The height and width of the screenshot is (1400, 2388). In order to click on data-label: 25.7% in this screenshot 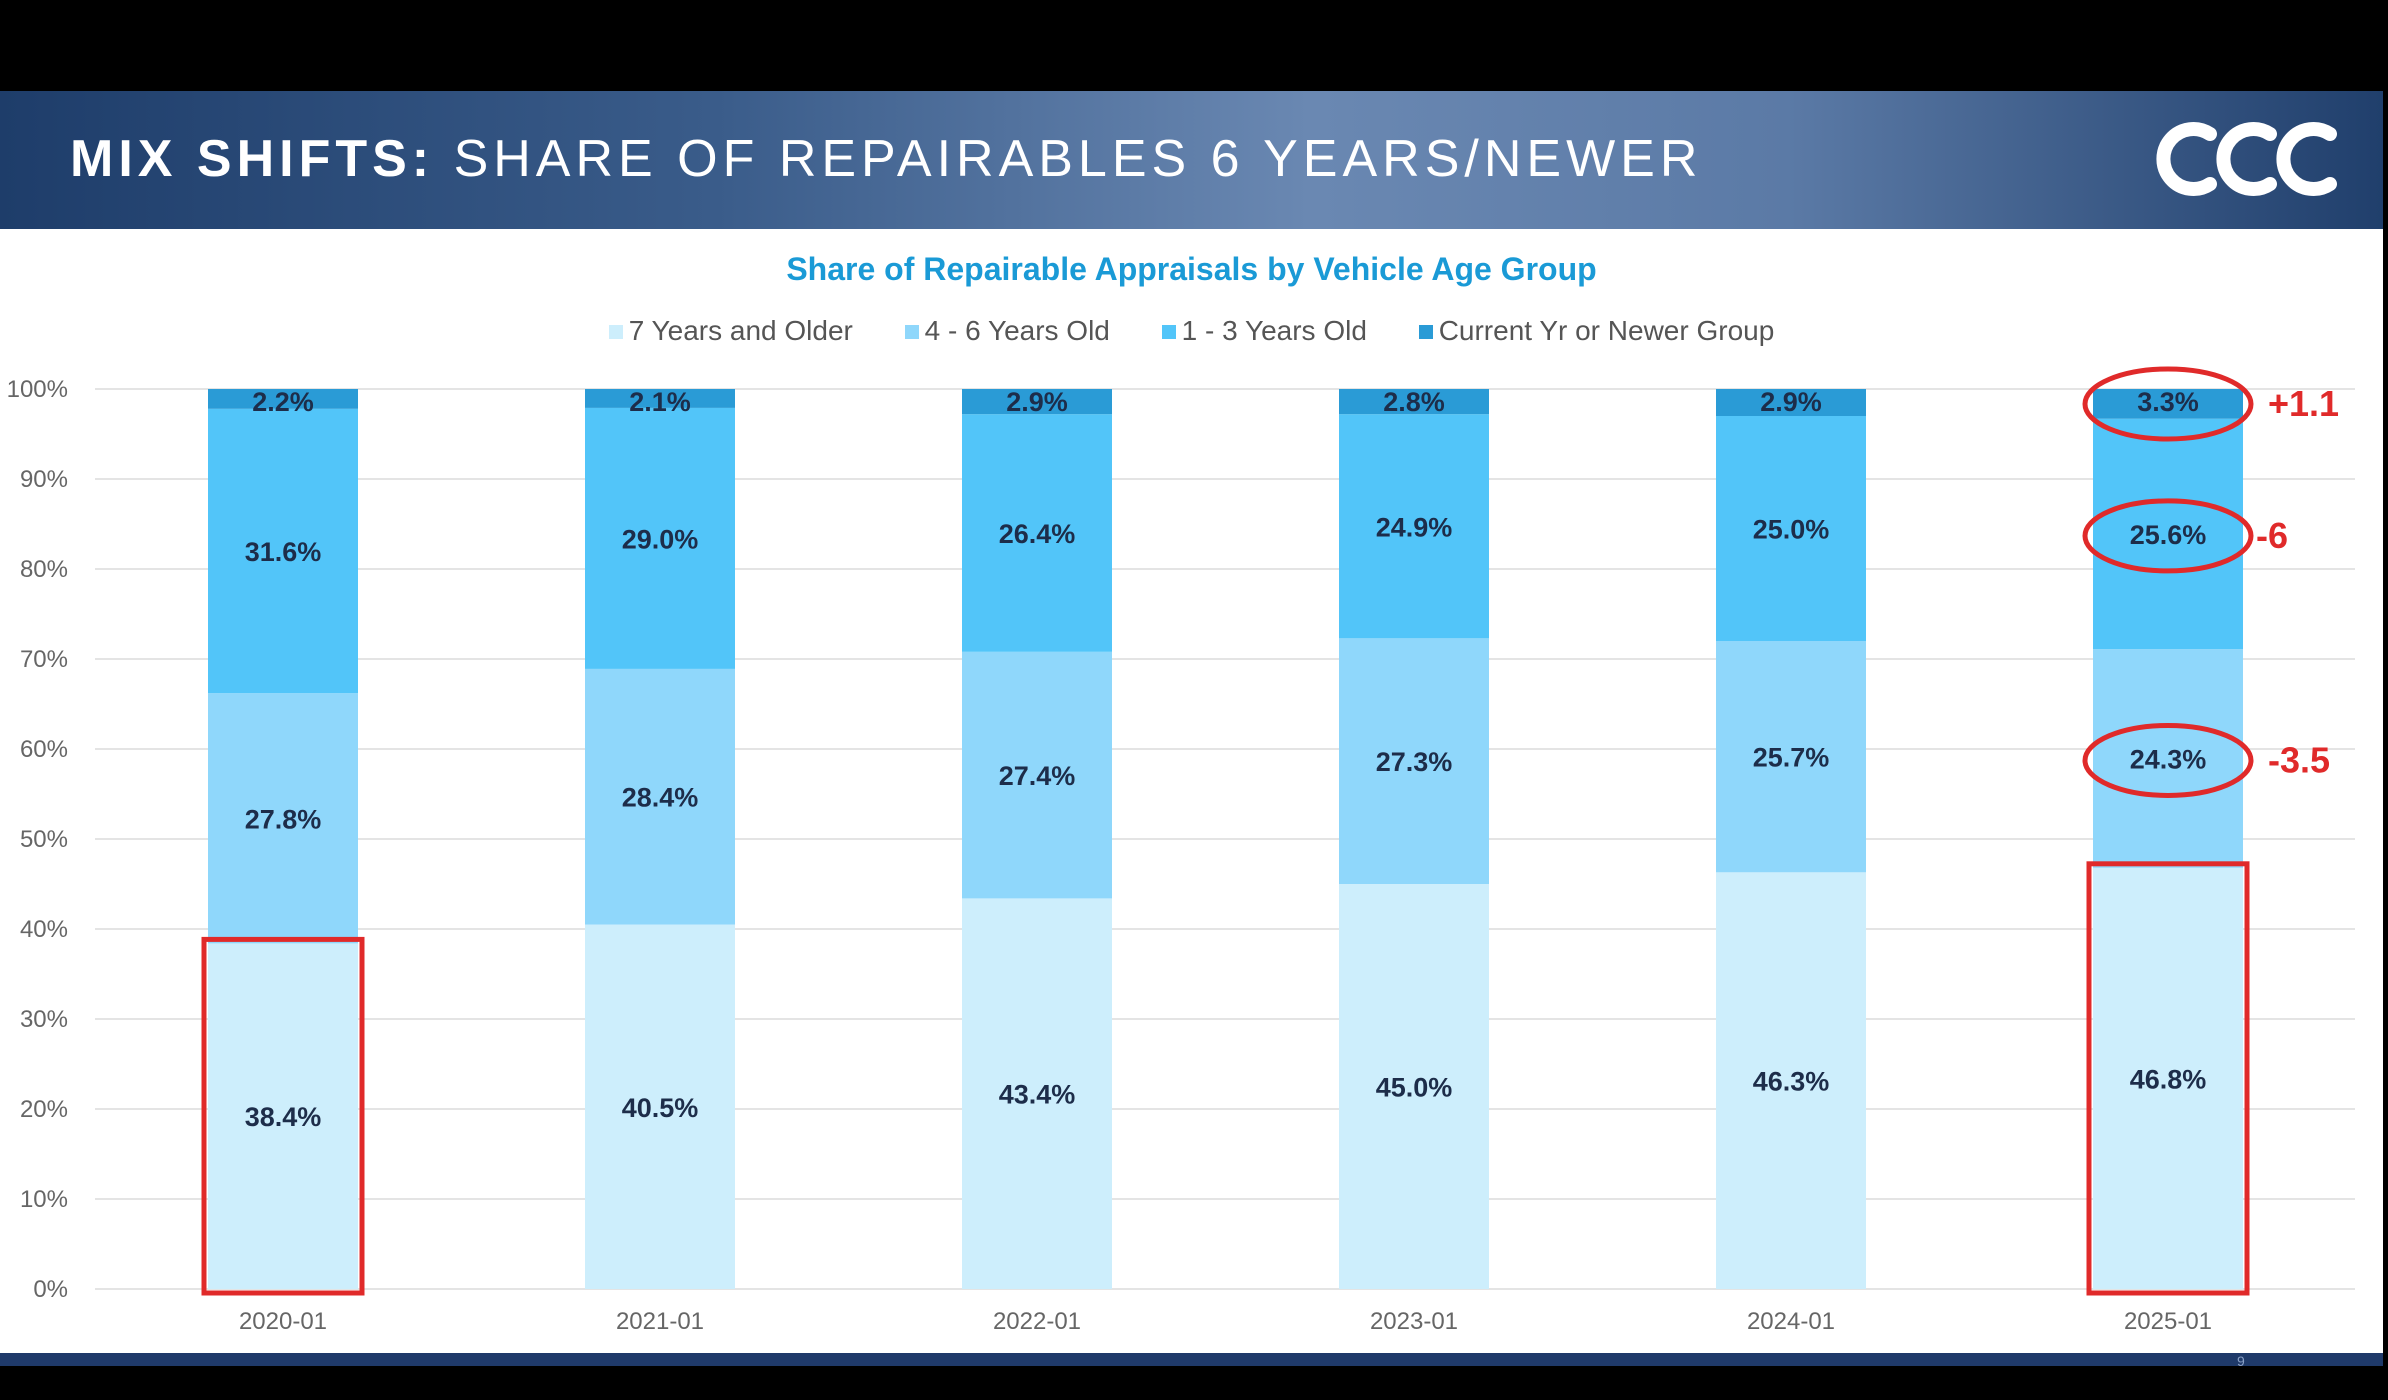, I will do `click(1791, 758)`.